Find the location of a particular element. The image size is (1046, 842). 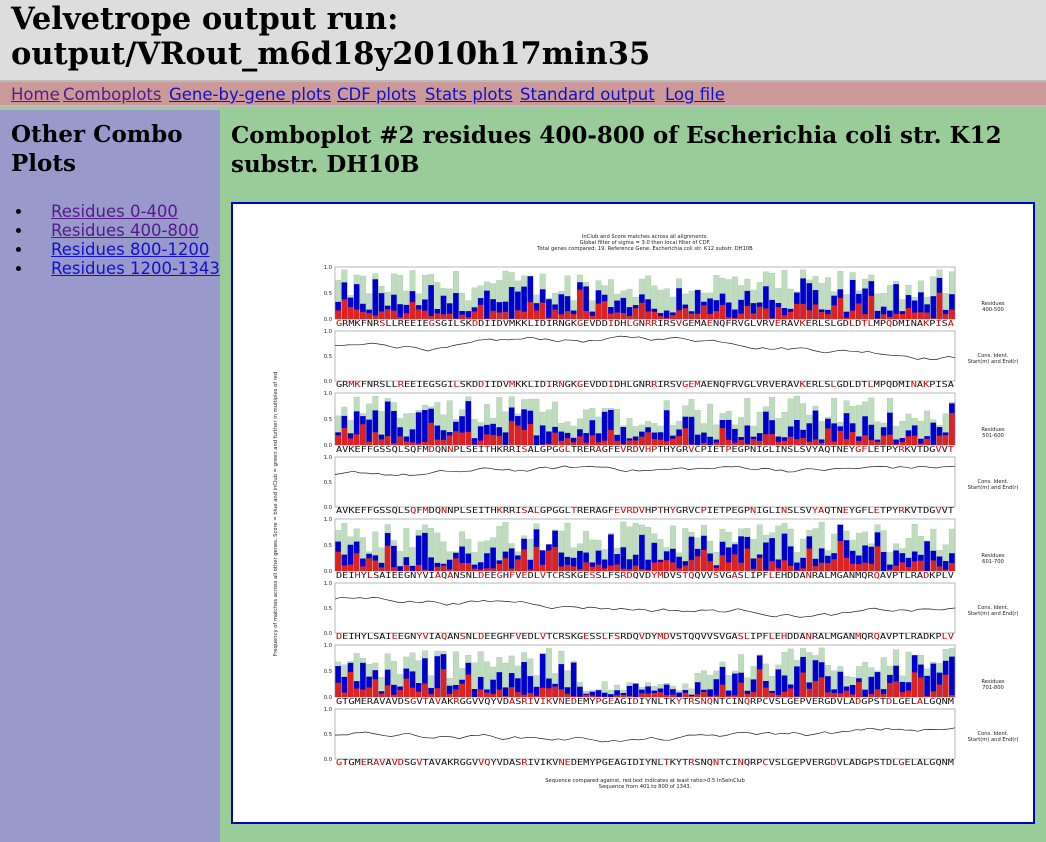

line-axis-tick: 0.5 is located at coordinates (328, 735).